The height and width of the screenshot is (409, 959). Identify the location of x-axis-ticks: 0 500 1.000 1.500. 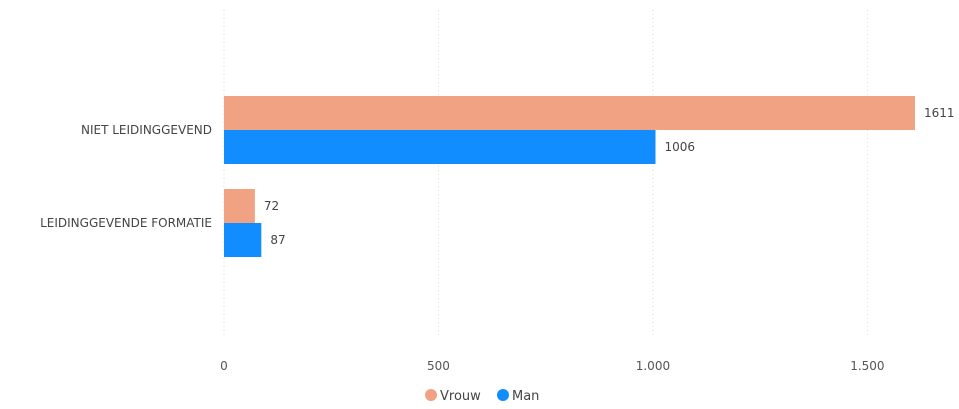
(552, 366).